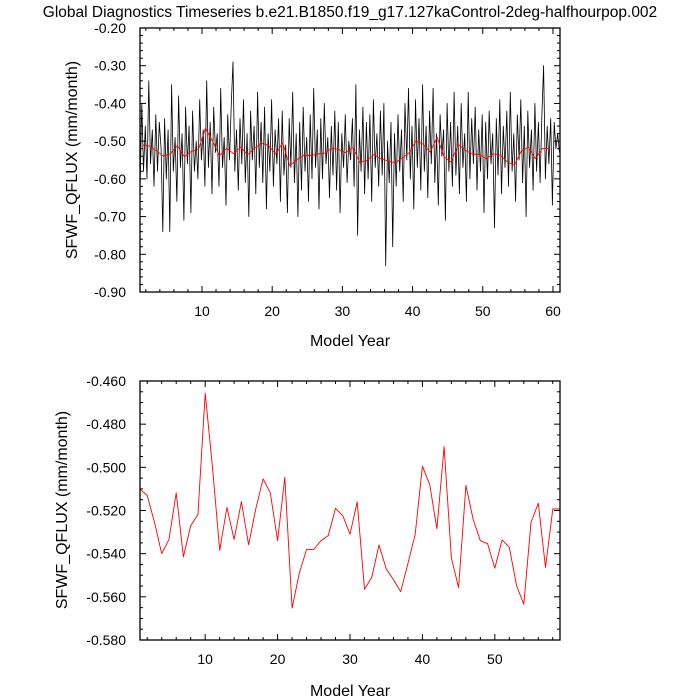  Describe the element at coordinates (110, 292) in the screenshot. I see `y-tick-label: -0.90` at that location.